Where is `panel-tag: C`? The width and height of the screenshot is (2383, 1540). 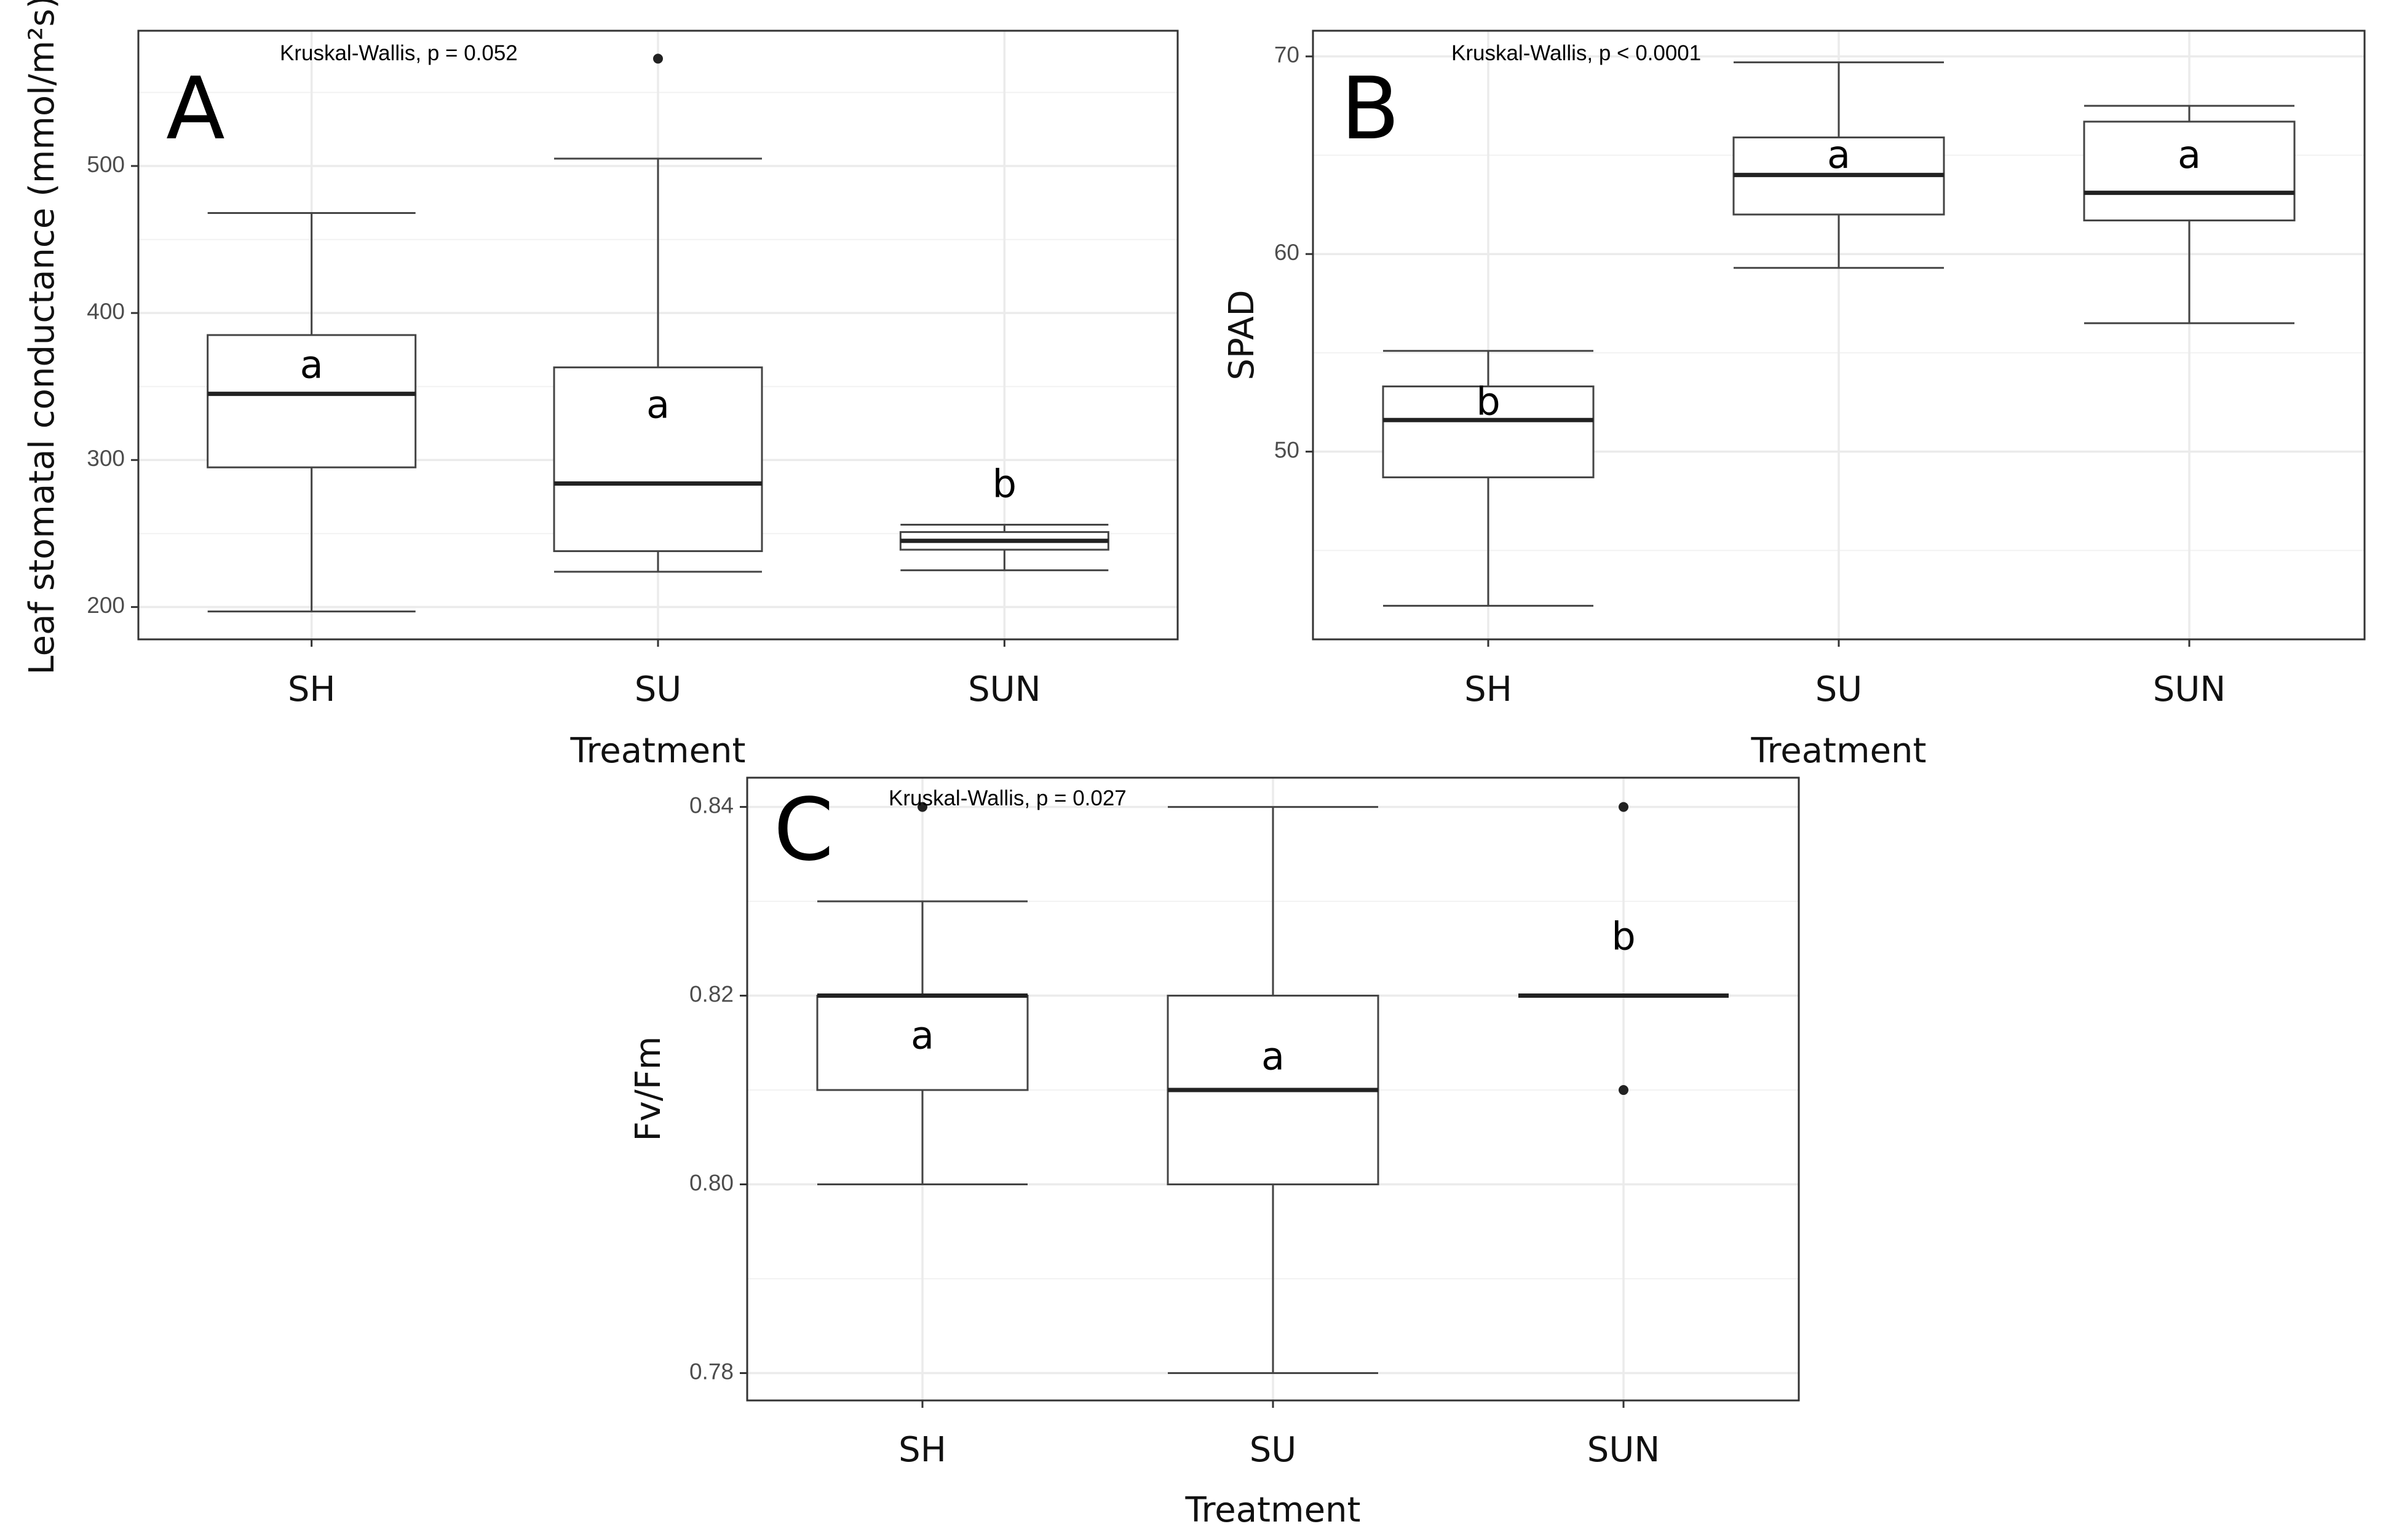 panel-tag: C is located at coordinates (804, 830).